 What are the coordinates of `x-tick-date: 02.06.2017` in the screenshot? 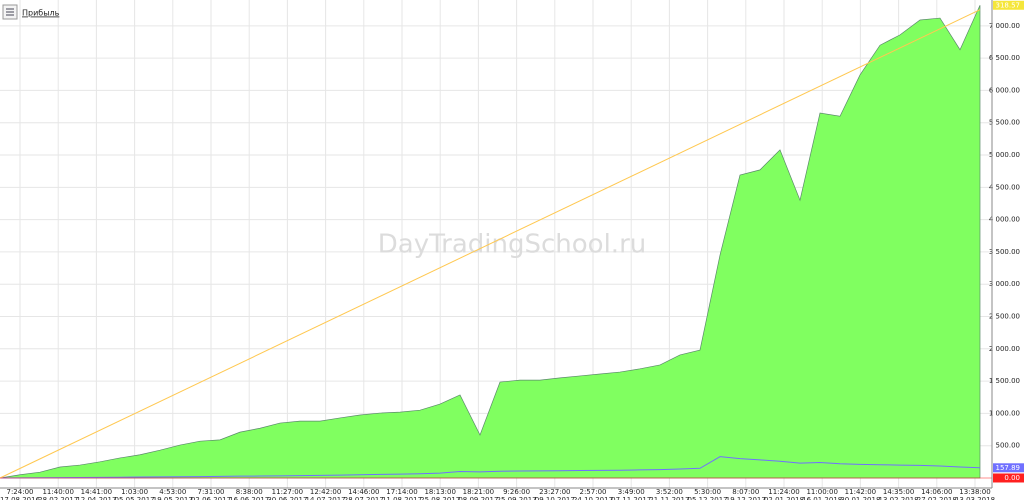 It's located at (211, 498).